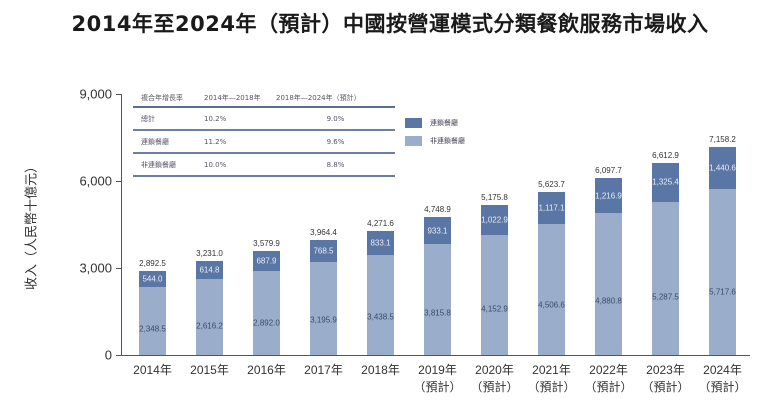  Describe the element at coordinates (380, 317) in the screenshot. I see `value-label-nonchain: 3,438.5` at that location.